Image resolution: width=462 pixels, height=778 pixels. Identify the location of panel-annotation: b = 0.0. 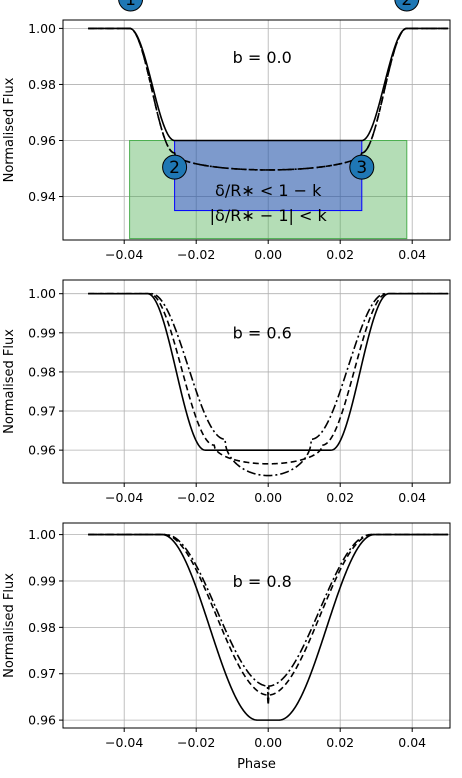
(262, 57).